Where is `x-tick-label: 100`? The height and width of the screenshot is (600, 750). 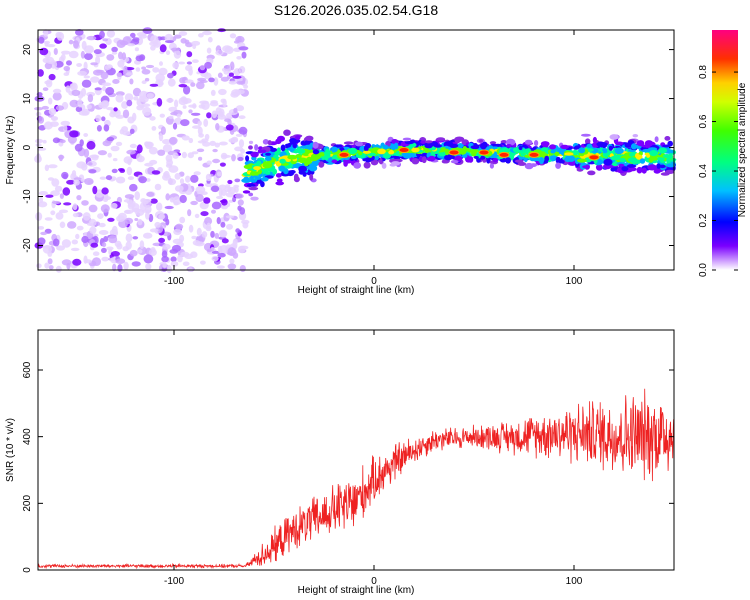
x-tick-label: 100 is located at coordinates (574, 581).